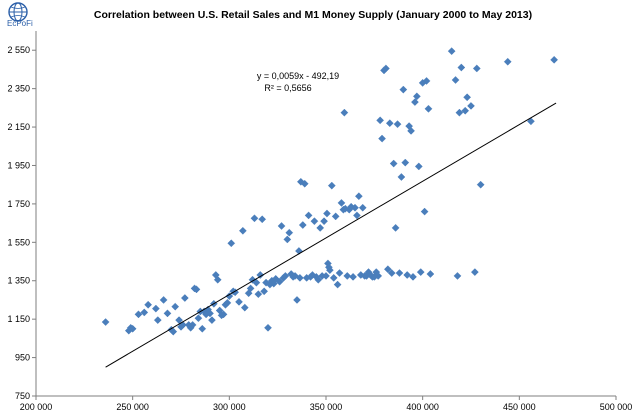 The width and height of the screenshot is (640, 418). What do you see at coordinates (36, 407) in the screenshot?
I see `x-tick-label: 200 000` at bounding box center [36, 407].